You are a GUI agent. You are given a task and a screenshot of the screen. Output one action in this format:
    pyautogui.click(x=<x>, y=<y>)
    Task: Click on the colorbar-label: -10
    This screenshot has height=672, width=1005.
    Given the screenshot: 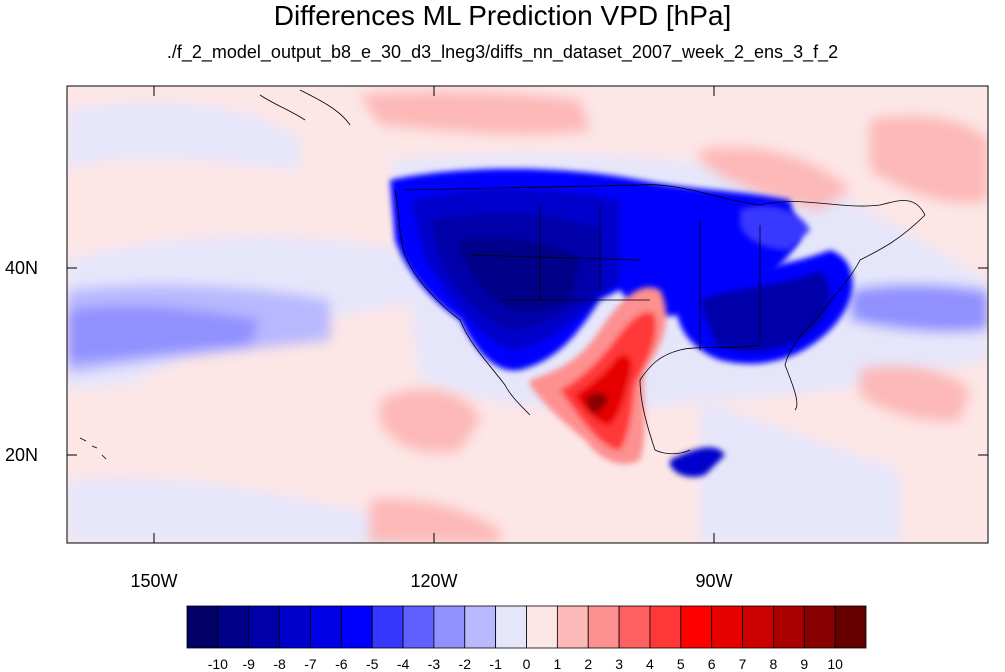 What is the action you would take?
    pyautogui.click(x=218, y=664)
    